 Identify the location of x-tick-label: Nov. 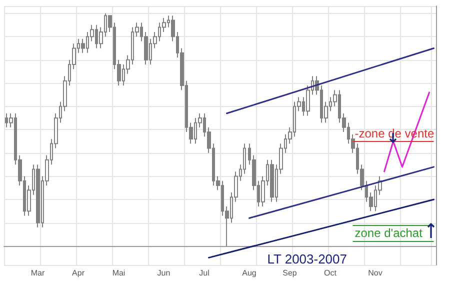
(375, 273).